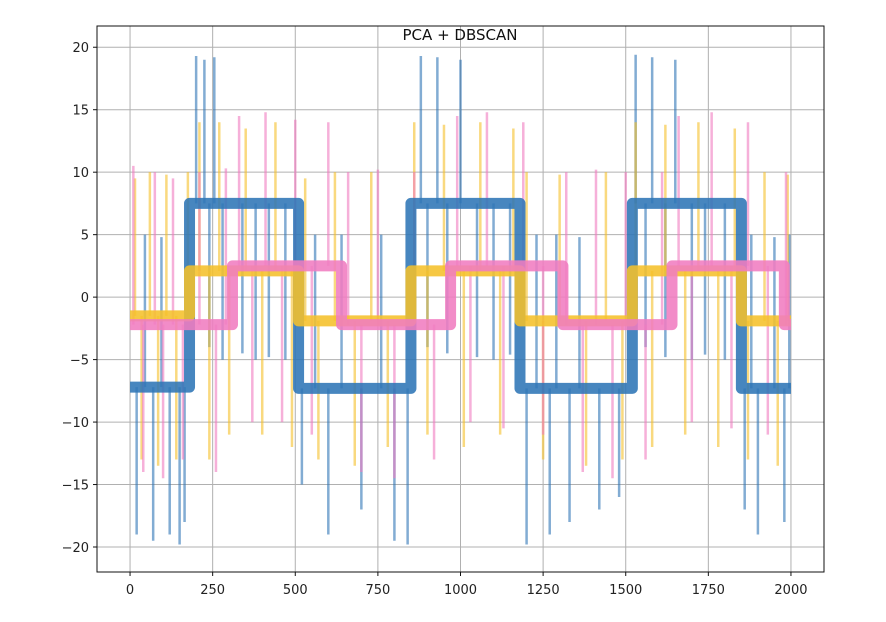  Describe the element at coordinates (377, 590) in the screenshot. I see `x-tick-label: 750` at that location.